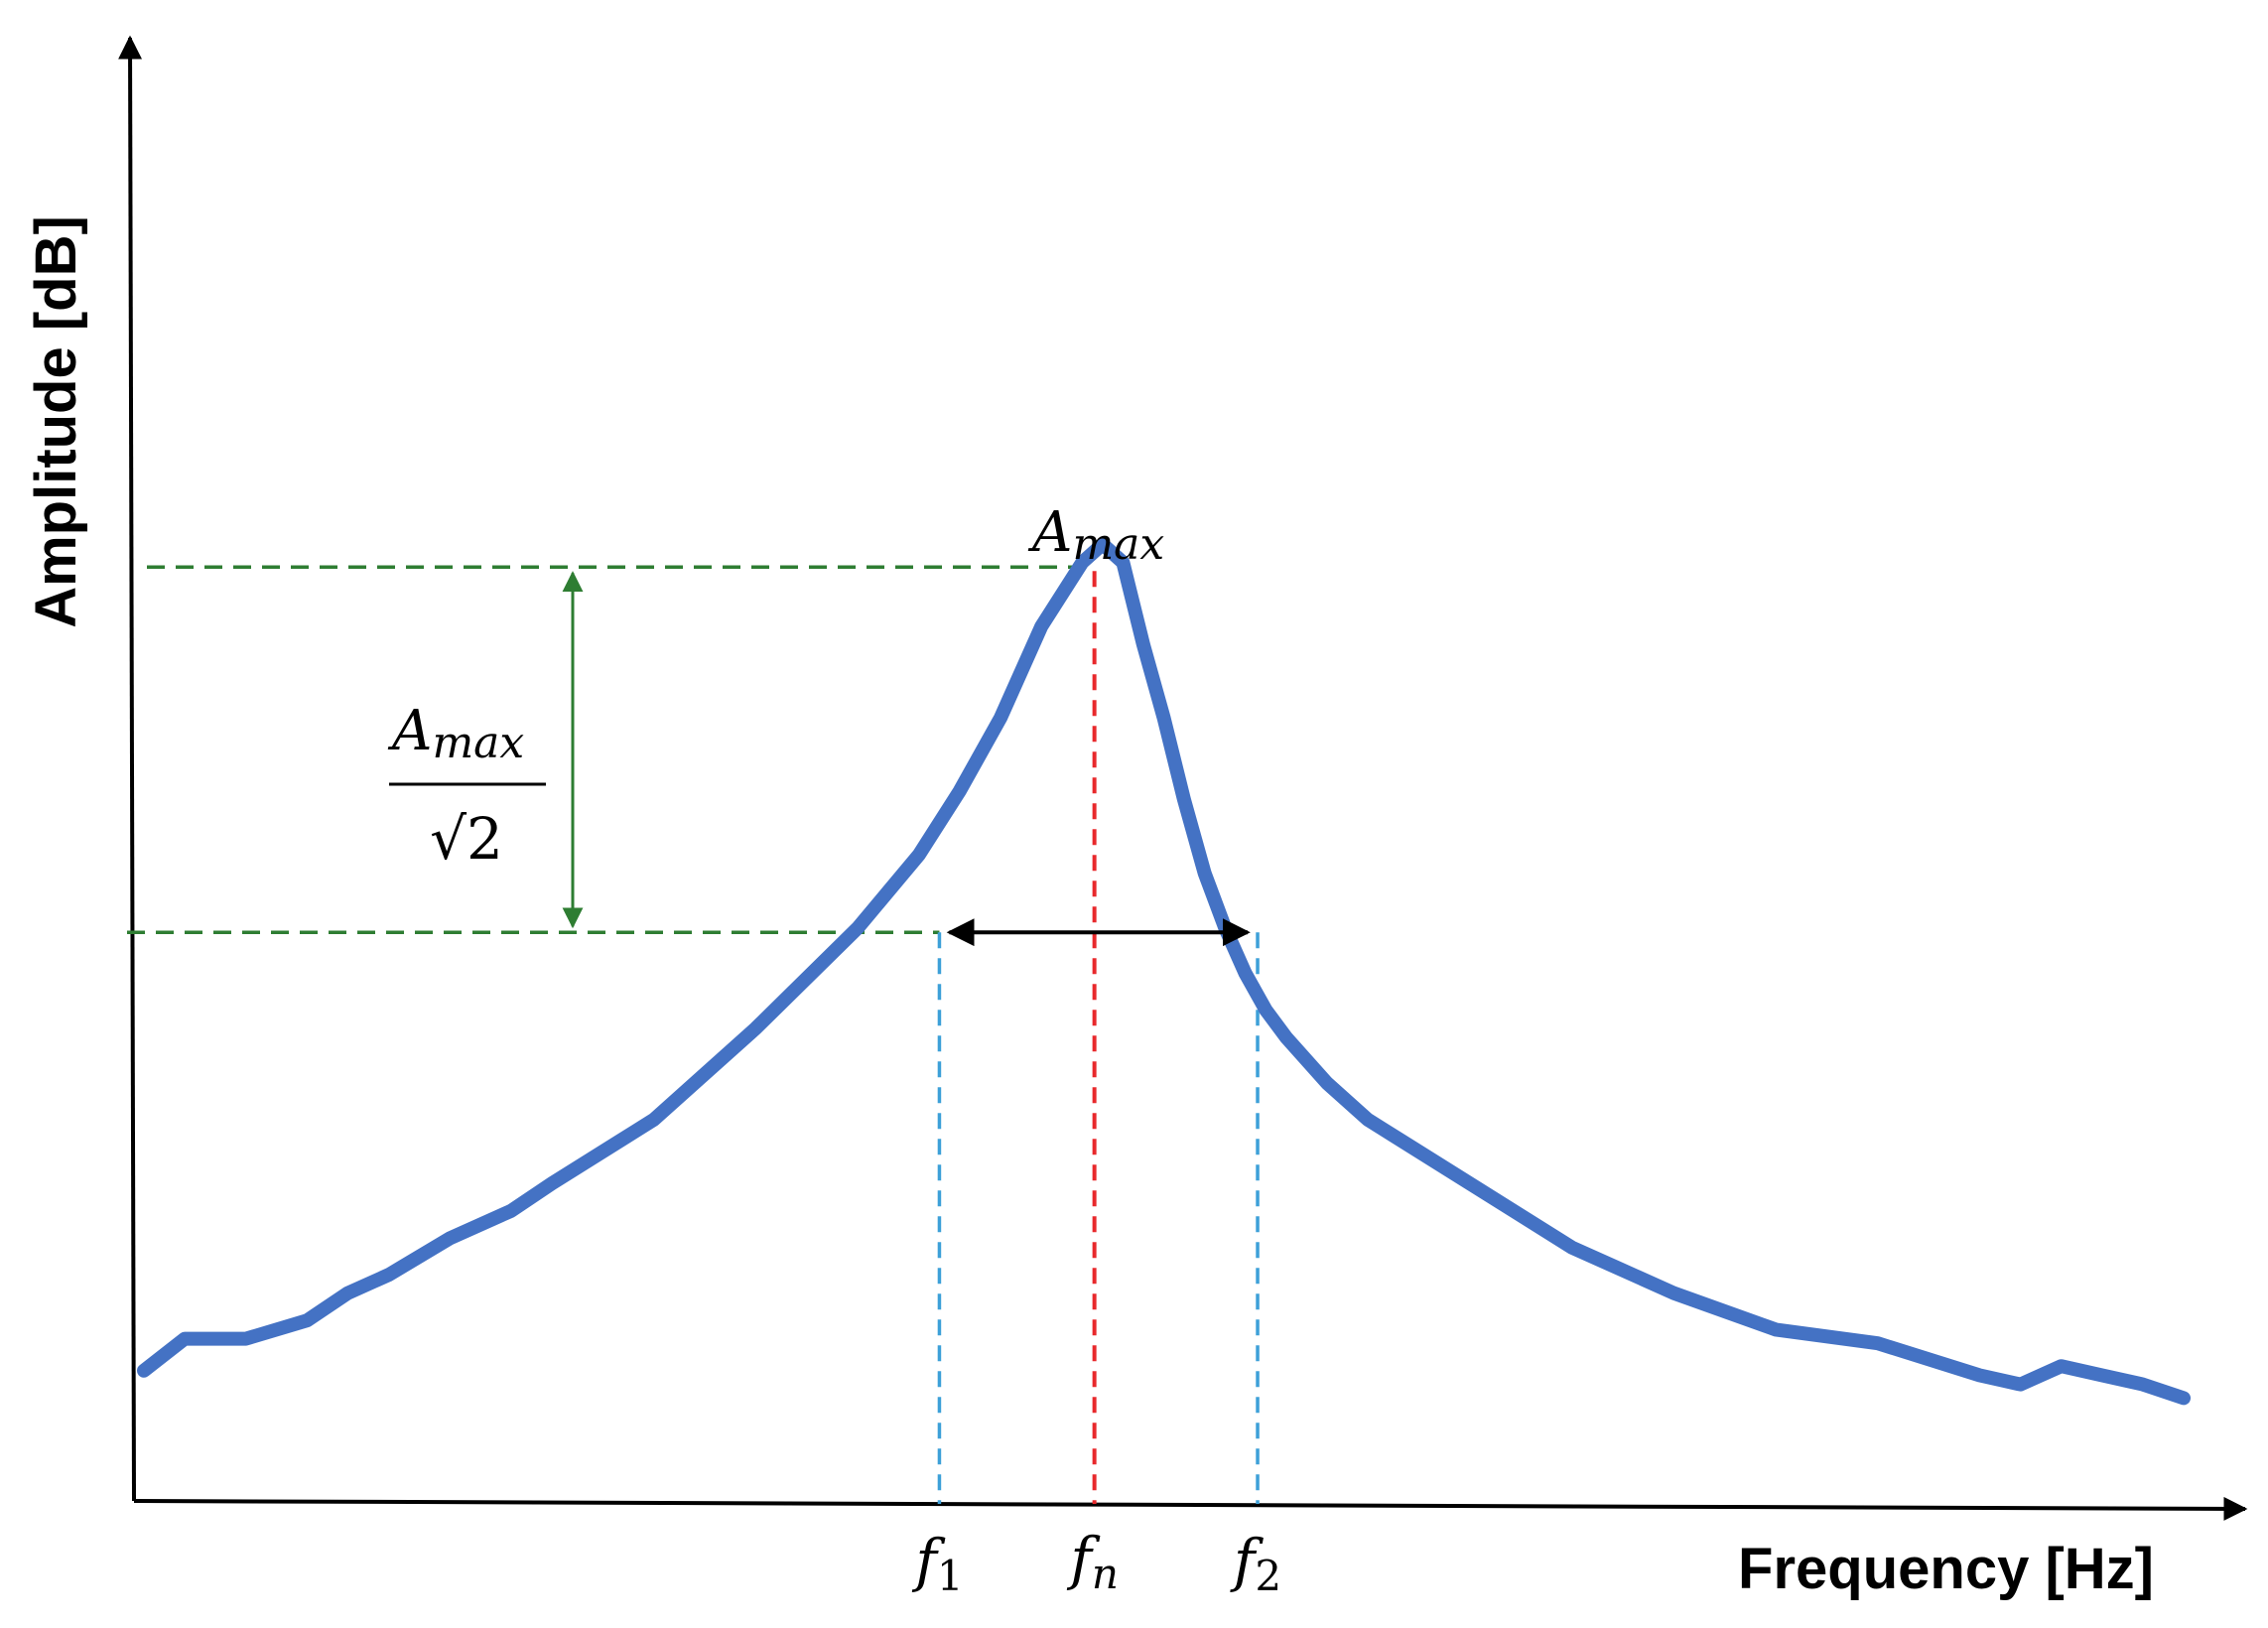  What do you see at coordinates (130, 768) in the screenshot?
I see `y-axis` at bounding box center [130, 768].